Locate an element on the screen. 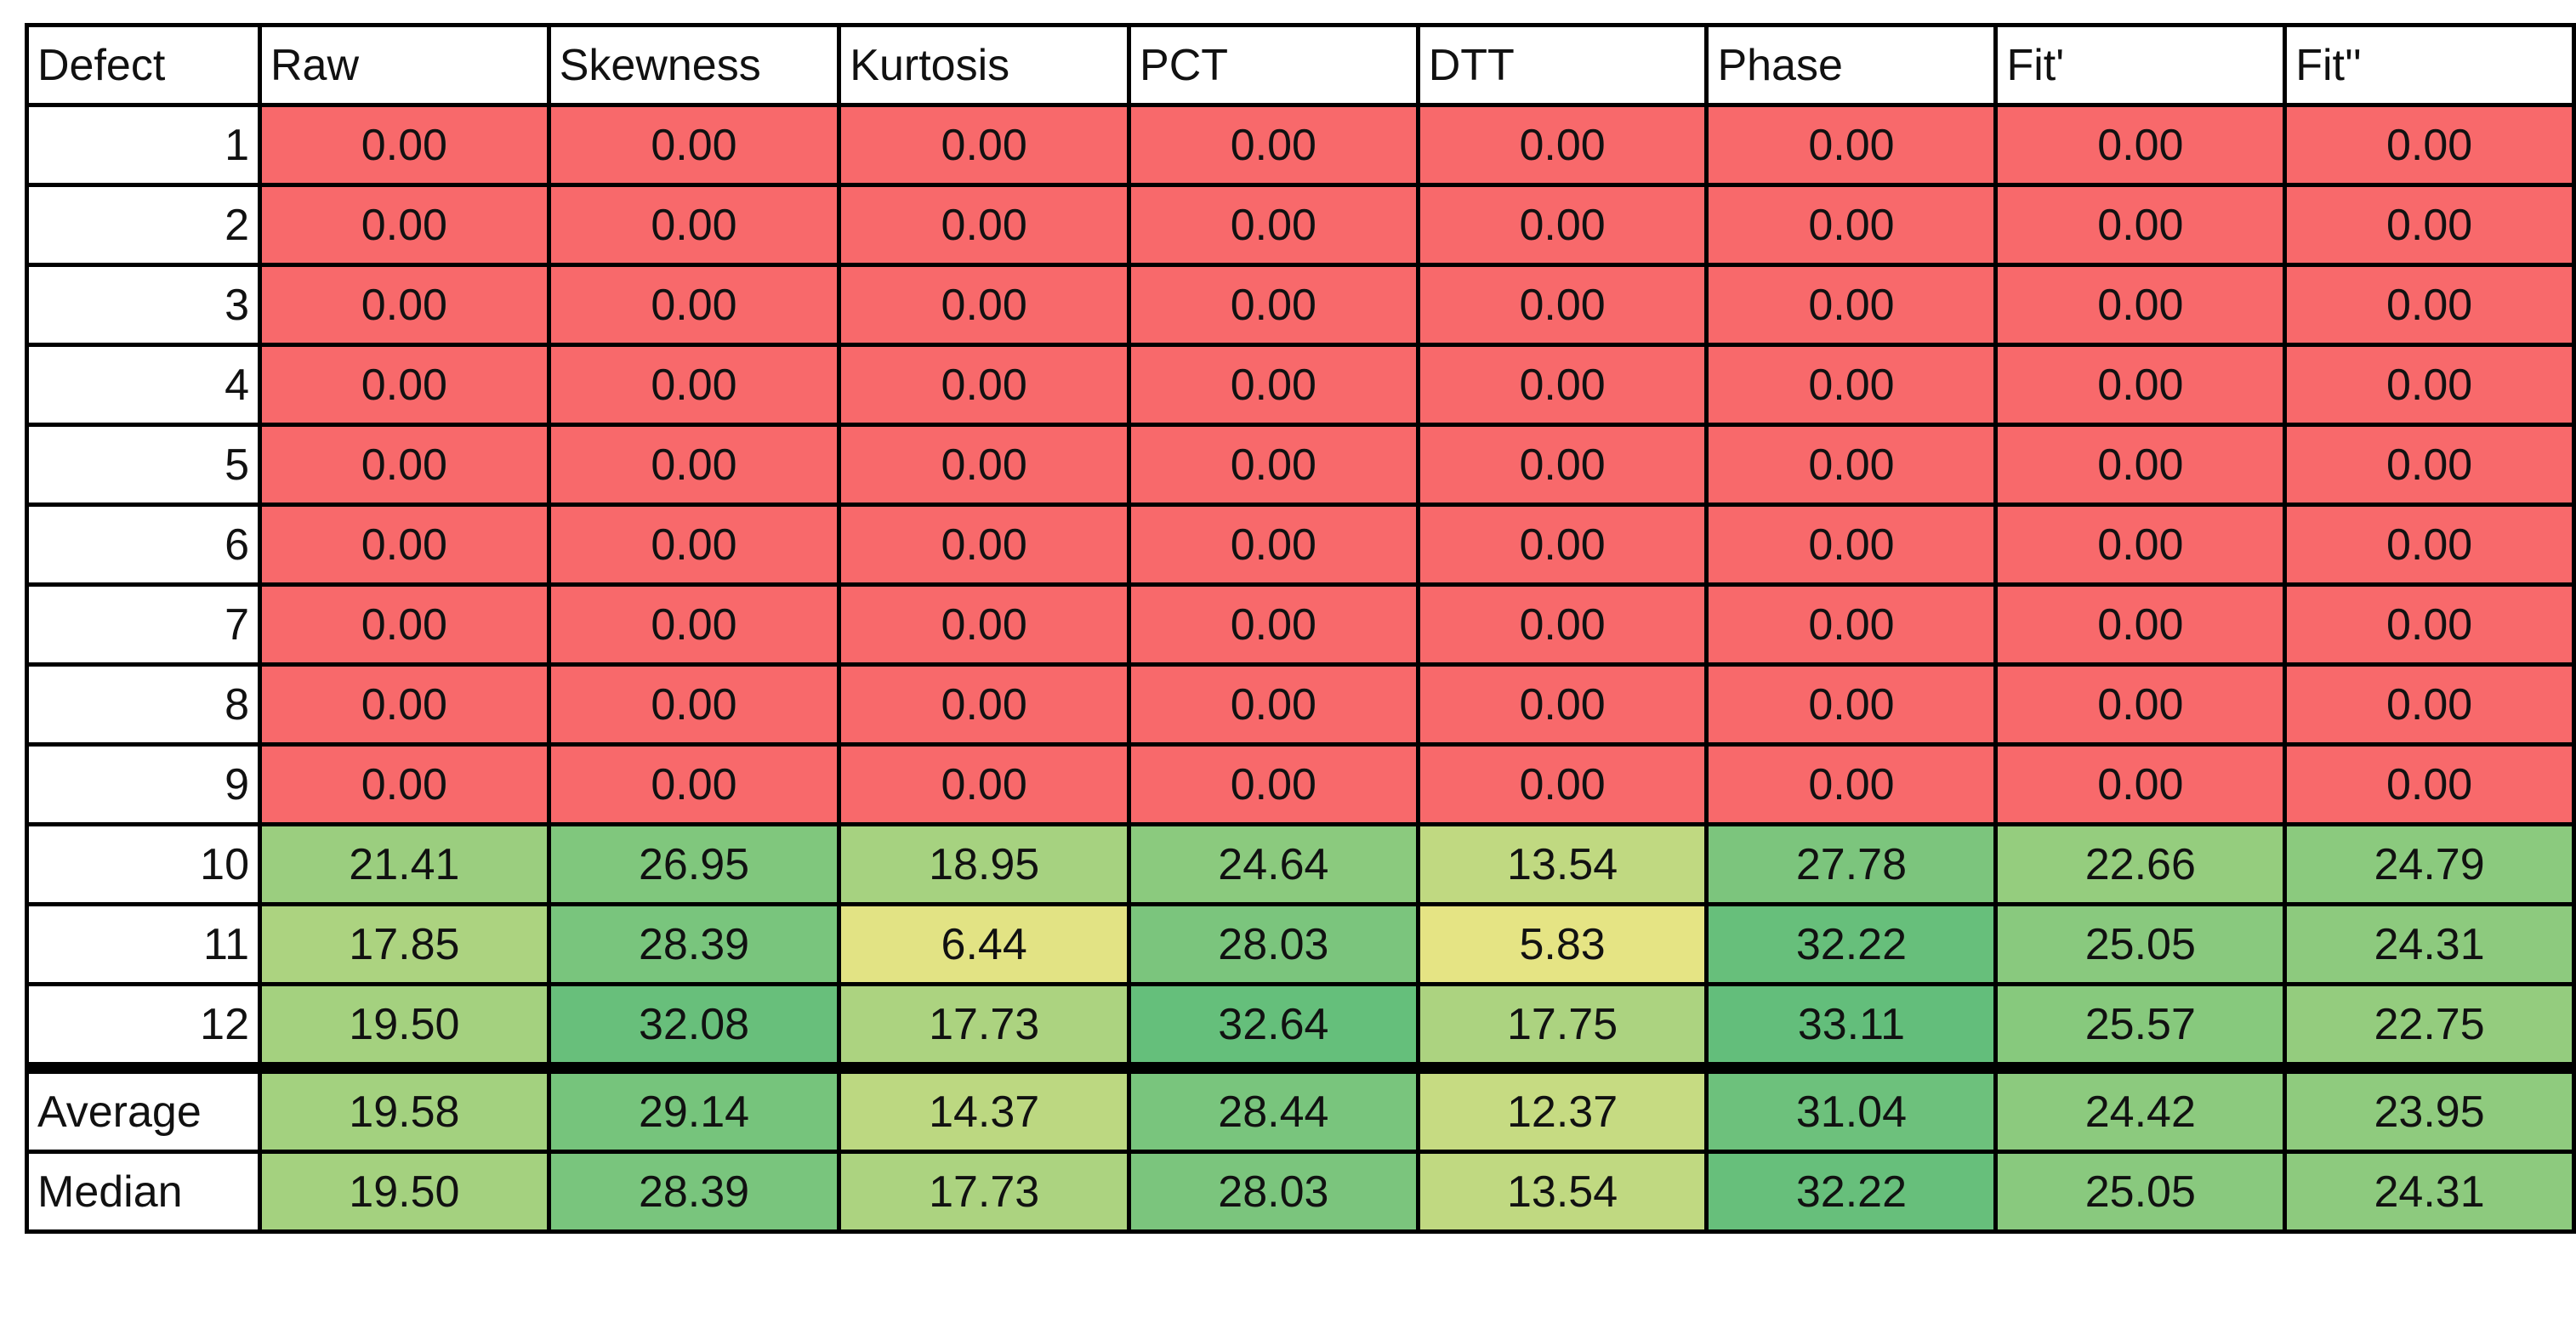 Image resolution: width=2576 pixels, height=1323 pixels. value-cell: 25.57 is located at coordinates (2140, 1026).